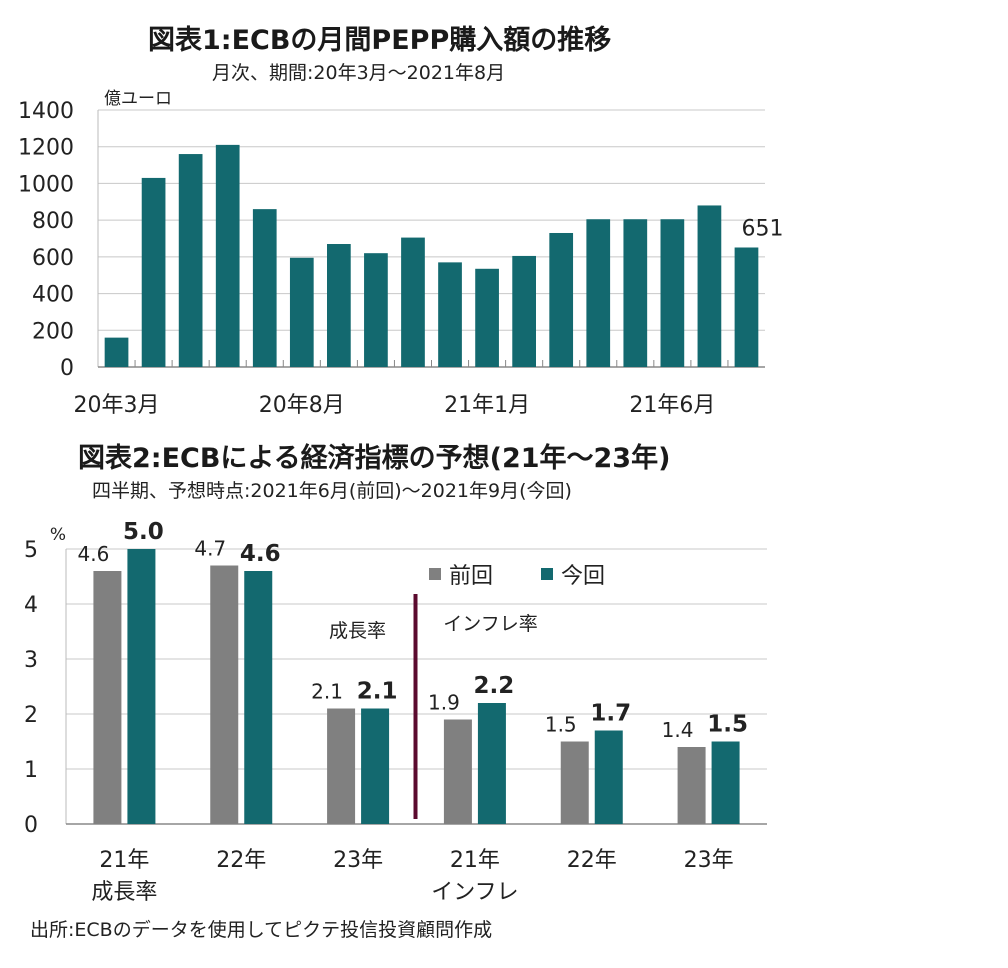  What do you see at coordinates (302, 405) in the screenshot?
I see `chart1-x-tick-label: 20年8月` at bounding box center [302, 405].